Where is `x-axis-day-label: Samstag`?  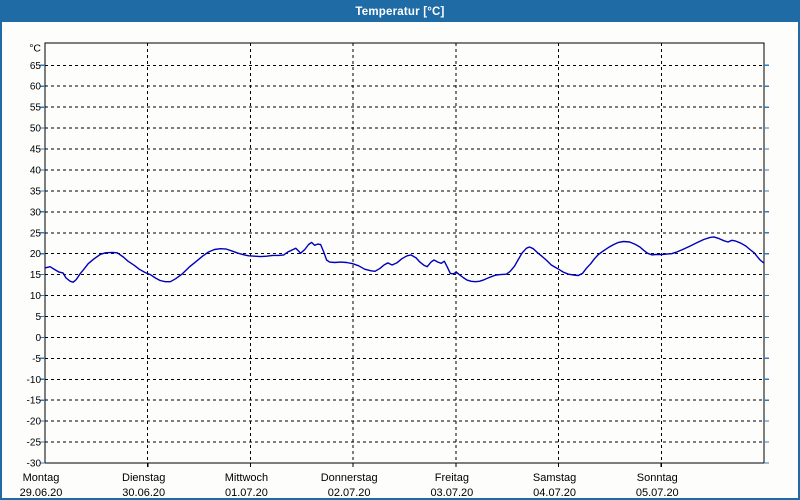 x-axis-day-label: Samstag is located at coordinates (554, 478).